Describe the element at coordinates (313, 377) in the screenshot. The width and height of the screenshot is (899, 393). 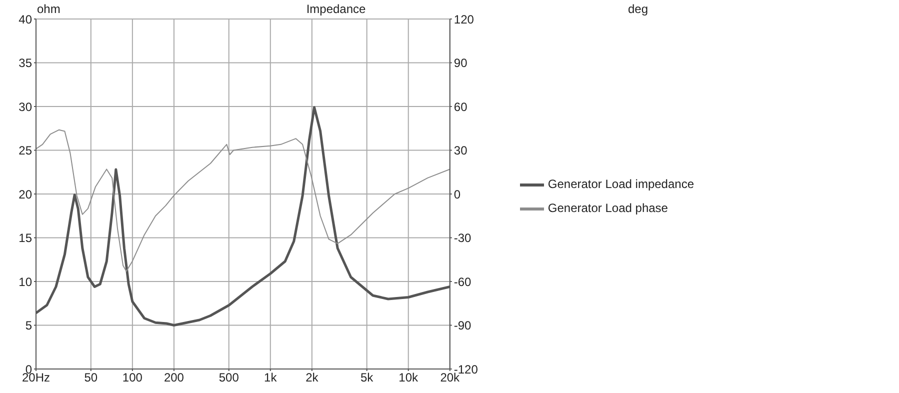
I see `x-tick-label: 2k` at that location.